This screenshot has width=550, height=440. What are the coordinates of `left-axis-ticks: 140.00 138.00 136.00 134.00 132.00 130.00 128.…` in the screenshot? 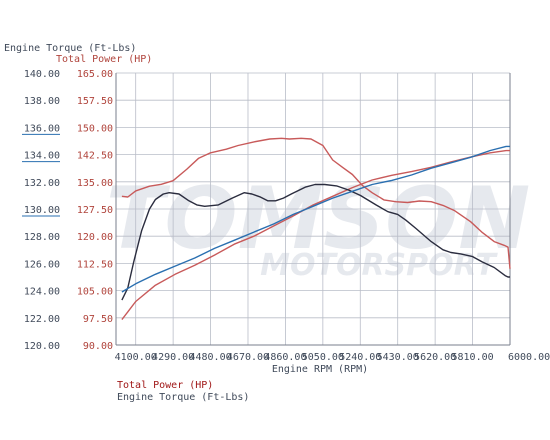 It's located at (41, 210).